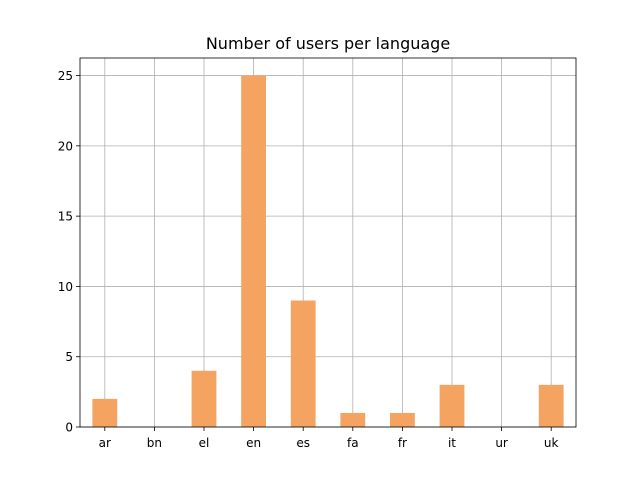  Describe the element at coordinates (253, 251) in the screenshot. I see `bar-en` at that location.